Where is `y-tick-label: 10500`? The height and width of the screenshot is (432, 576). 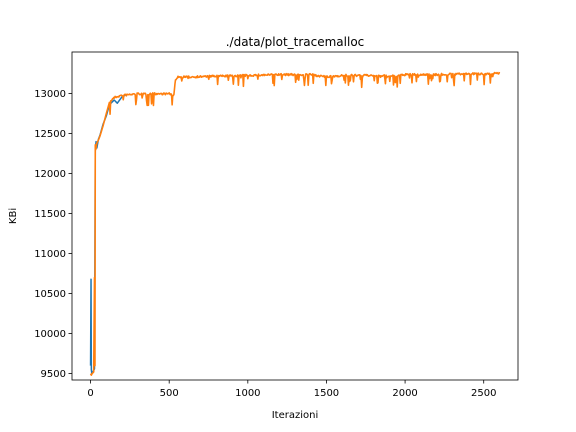 y-tick-label: 10500 is located at coordinates (50, 294).